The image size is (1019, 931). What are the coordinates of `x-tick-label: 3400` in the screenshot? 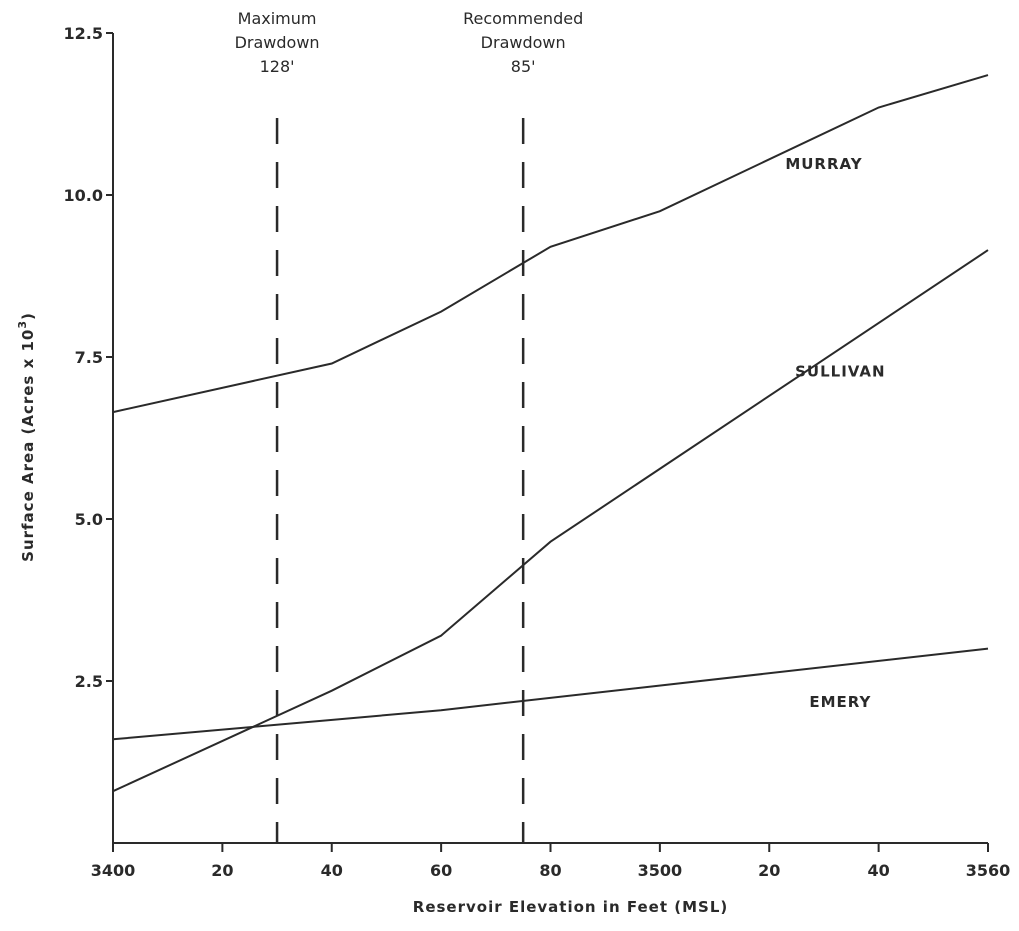 It's located at (113, 870).